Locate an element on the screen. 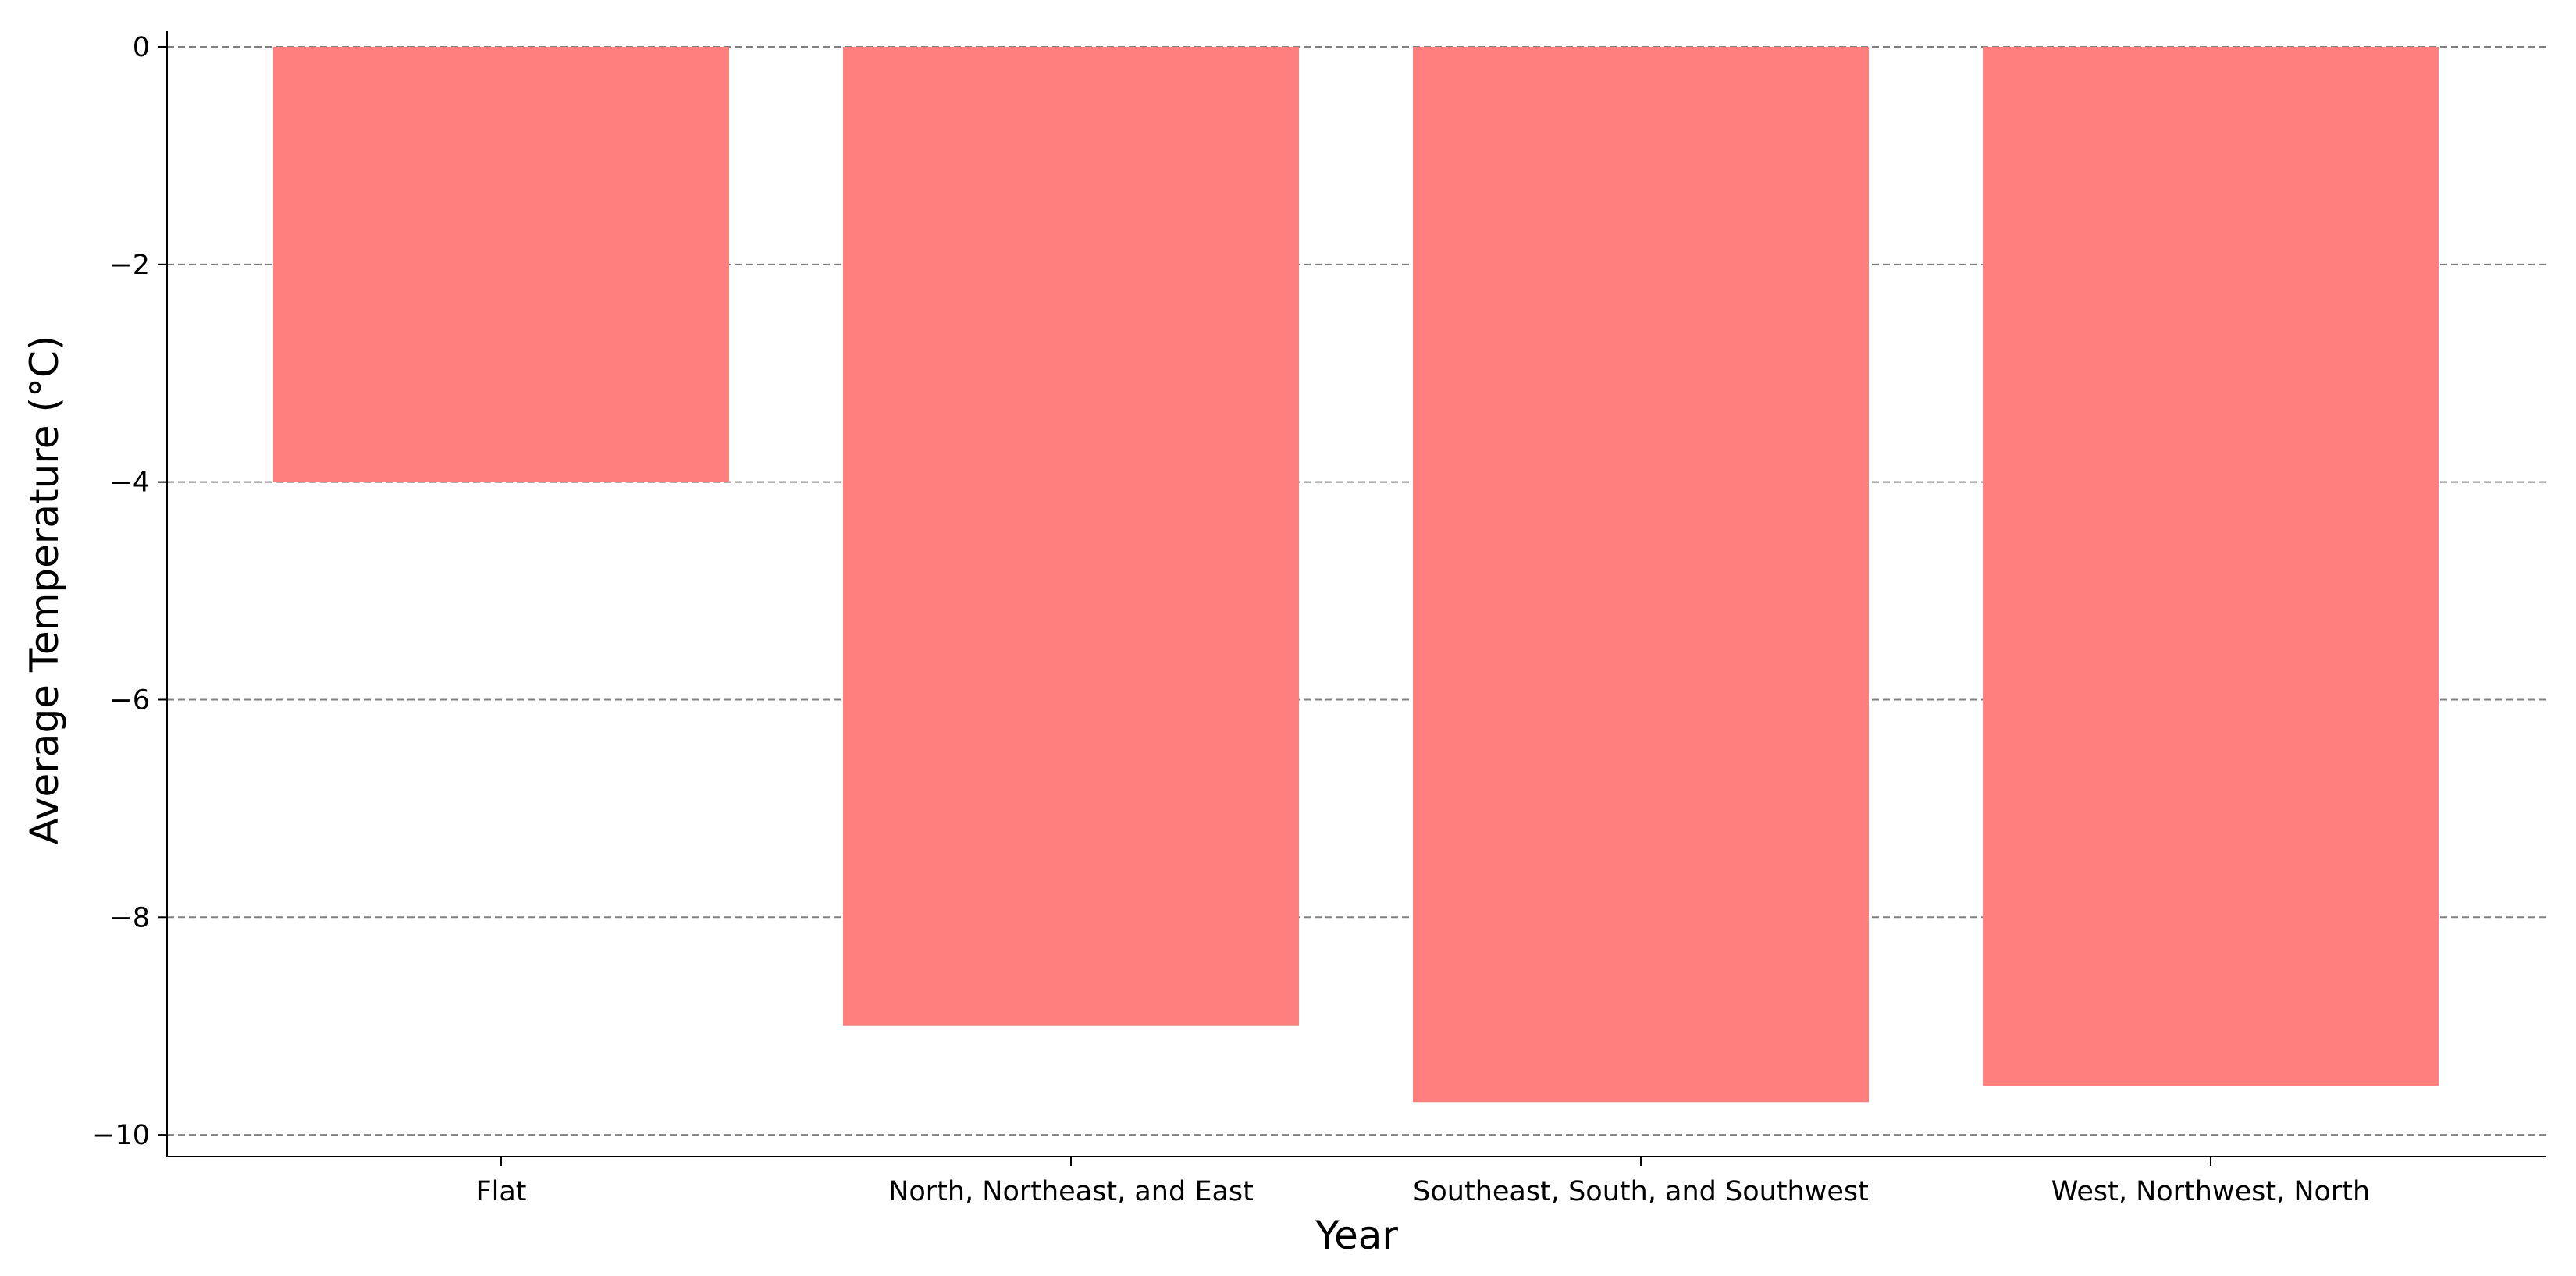 The width and height of the screenshot is (2576, 1276). y-tick-label: −4 is located at coordinates (129, 483).